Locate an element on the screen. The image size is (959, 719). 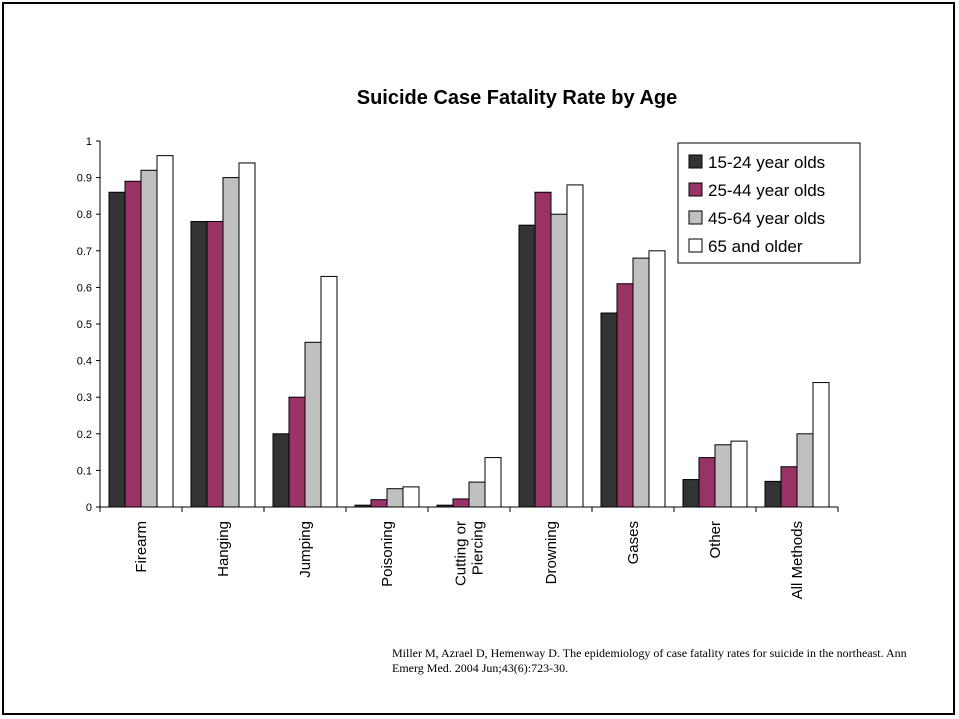
y-tick-label: 0.3 is located at coordinates (84, 398).